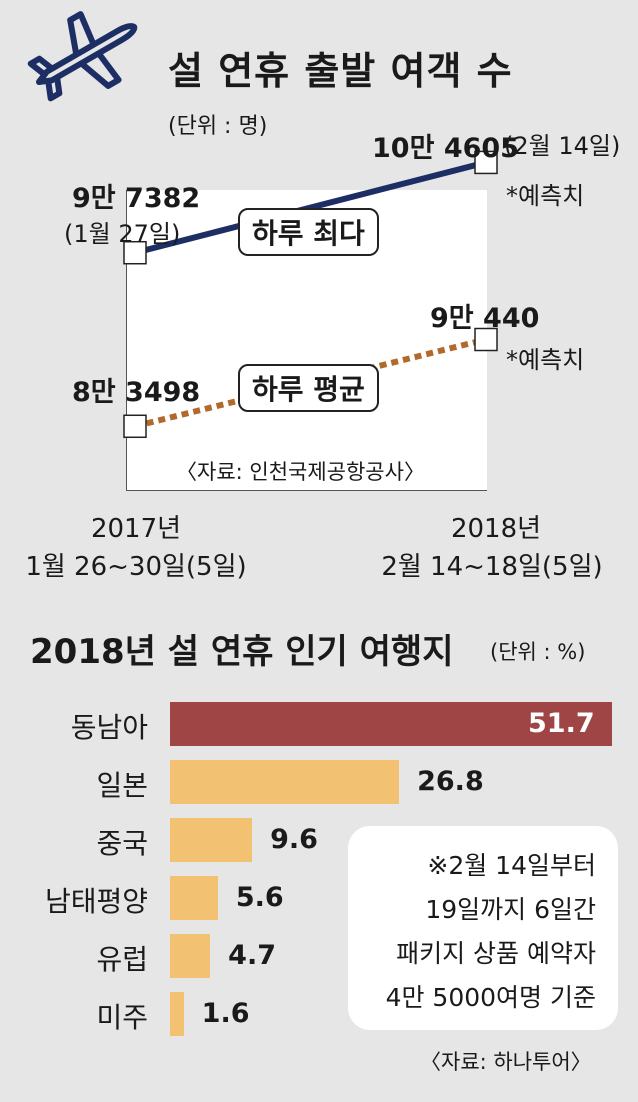 The image size is (638, 1102). Describe the element at coordinates (485, 318) in the screenshot. I see `avg-2018-value-label: 9만 440` at that location.